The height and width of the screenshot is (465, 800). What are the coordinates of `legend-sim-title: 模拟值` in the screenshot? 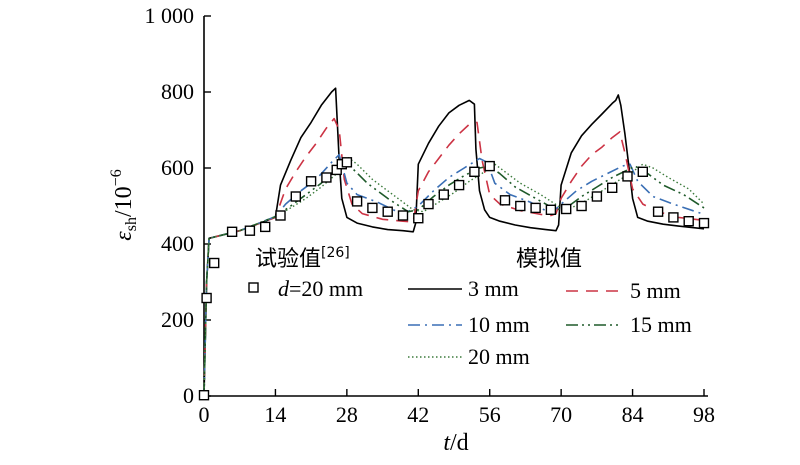 It's located at (549, 259).